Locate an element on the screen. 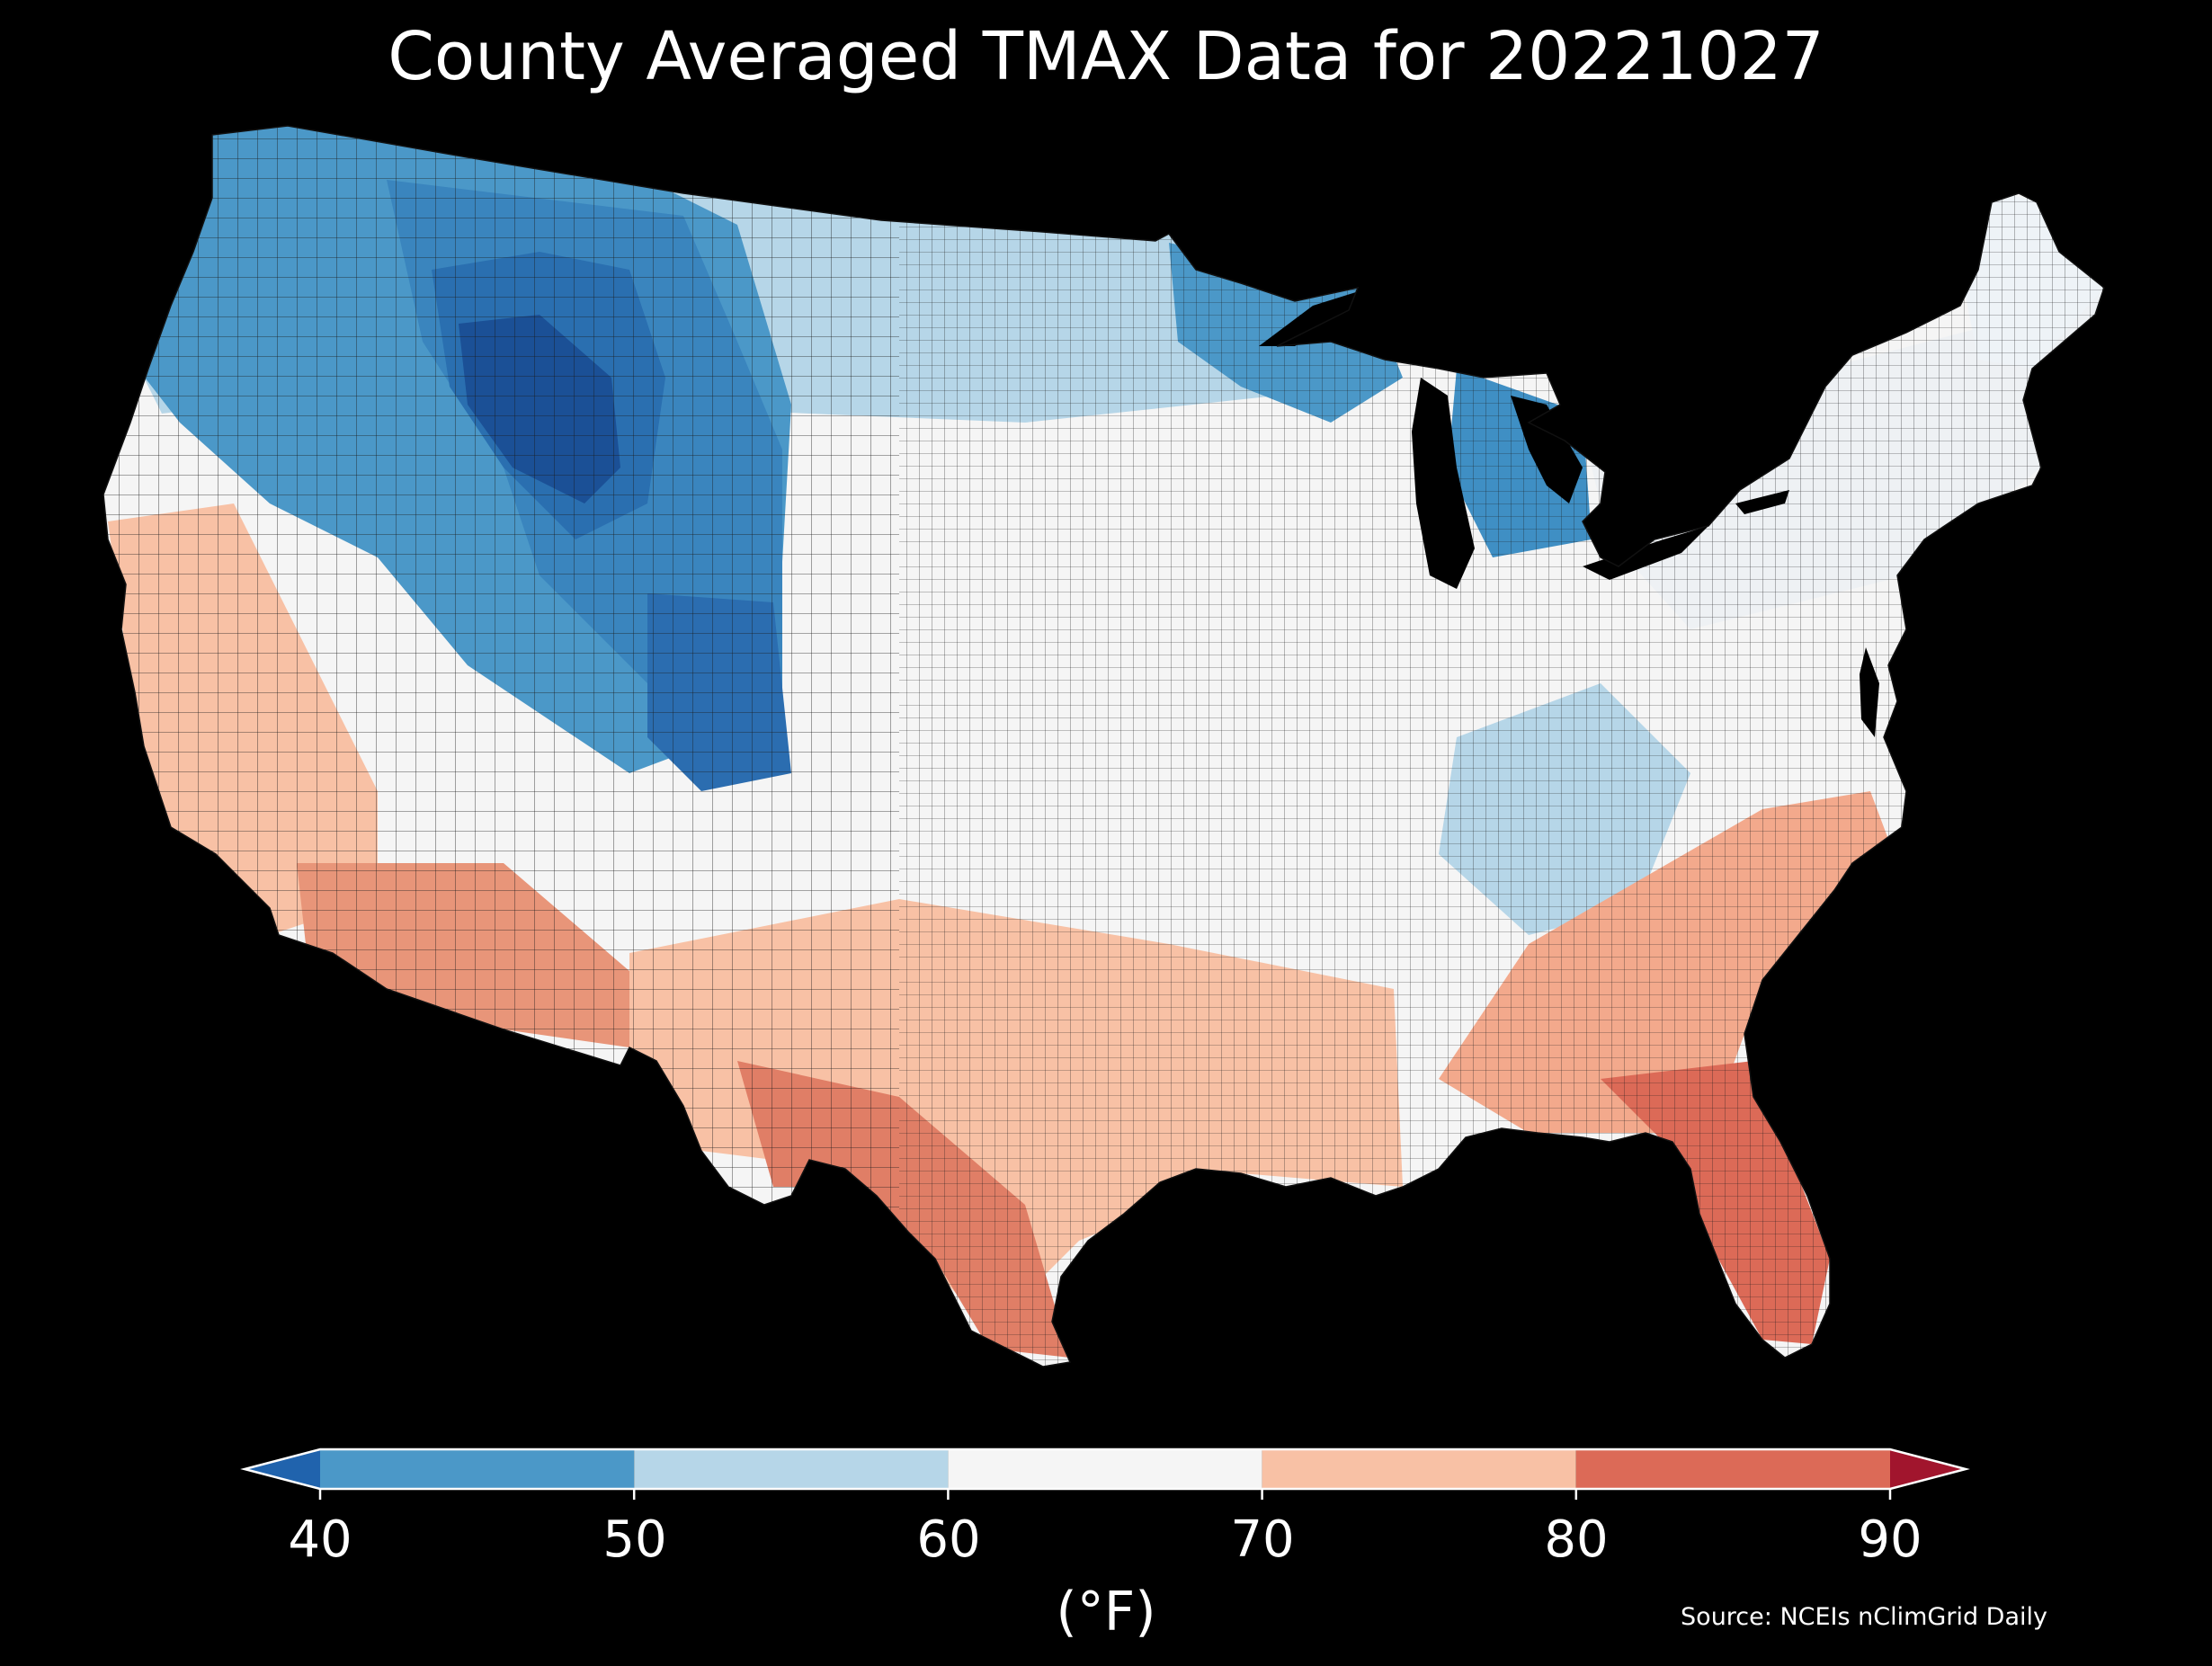  great-lakes is located at coordinates (1569, 511).